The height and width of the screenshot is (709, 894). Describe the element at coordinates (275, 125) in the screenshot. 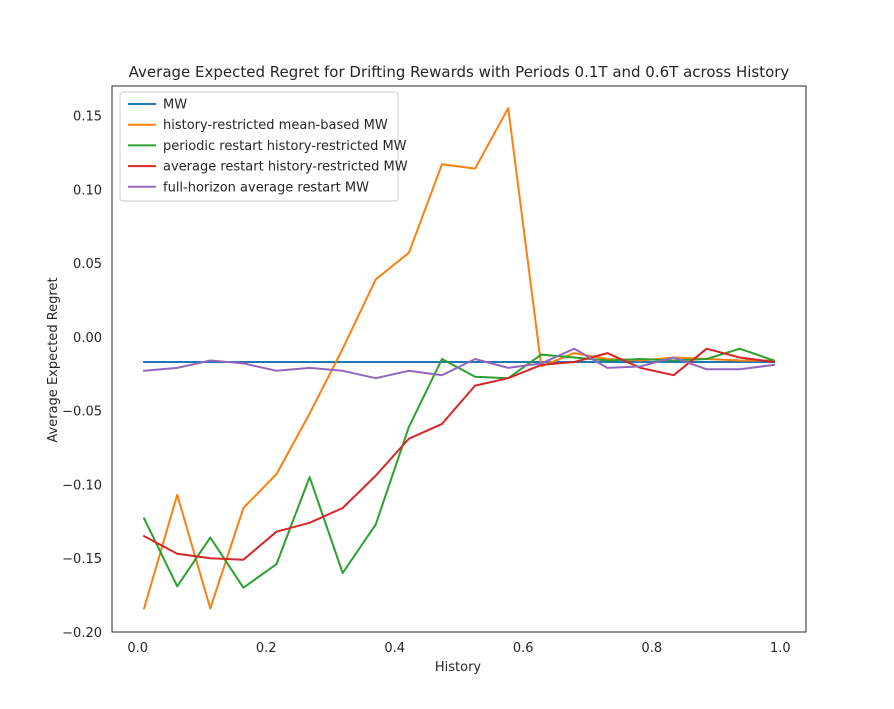

I see `legend-label: history-restricted mean-based MW` at that location.